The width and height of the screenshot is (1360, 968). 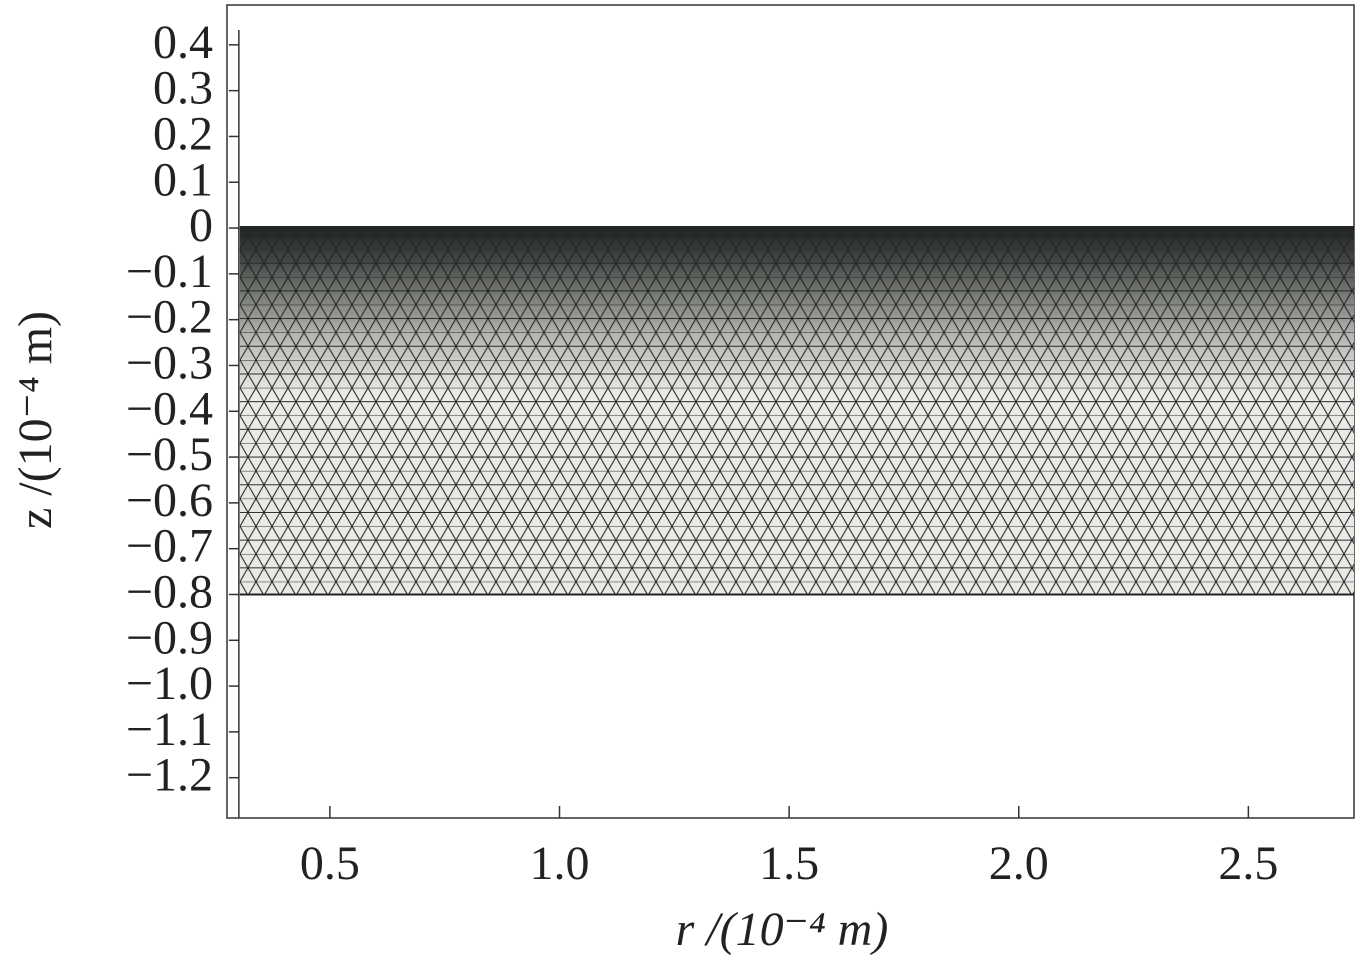 What do you see at coordinates (169, 637) in the screenshot?
I see `y-tick-label: −0.9` at bounding box center [169, 637].